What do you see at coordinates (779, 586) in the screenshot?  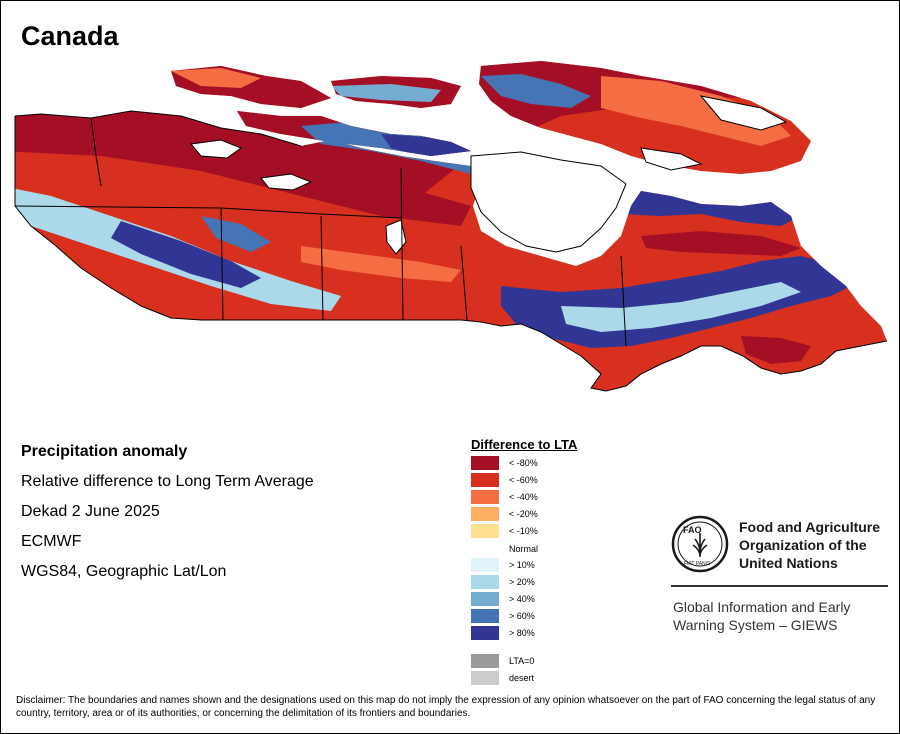 I see `fao-divider` at bounding box center [779, 586].